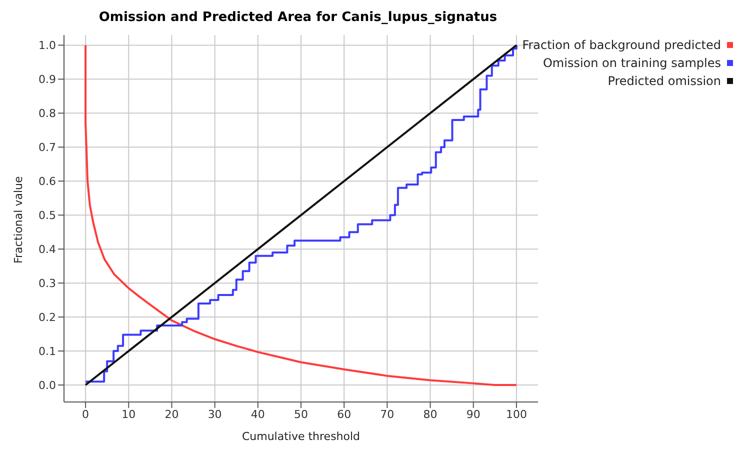 The image size is (741, 468). What do you see at coordinates (47, 283) in the screenshot?
I see `y-tick-label: 0.3` at bounding box center [47, 283].